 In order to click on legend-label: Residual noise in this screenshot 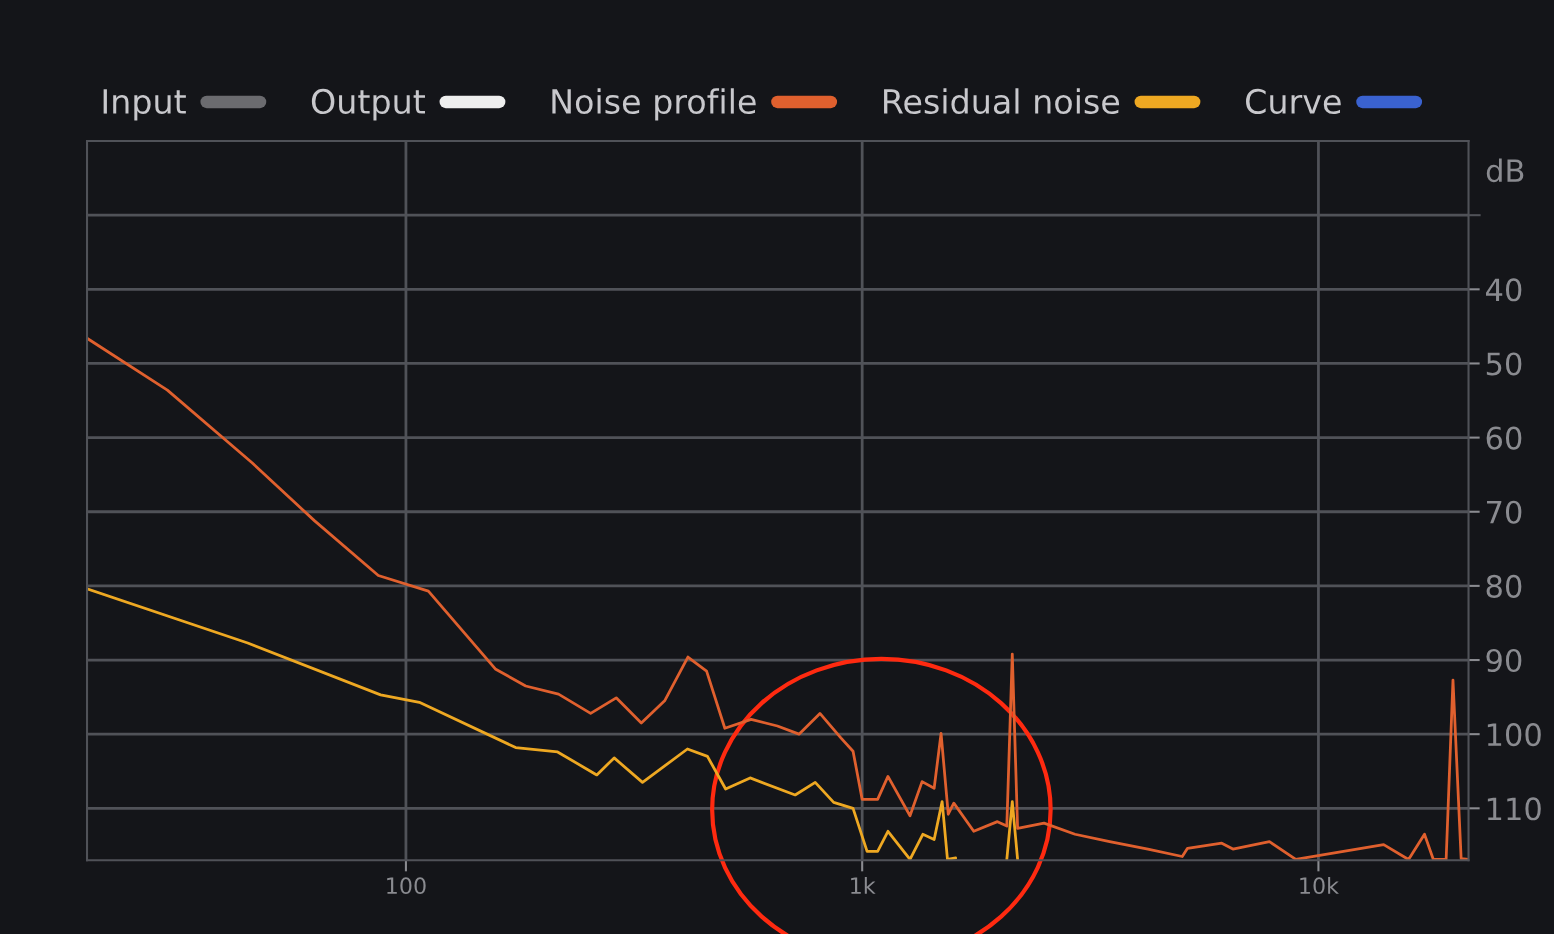, I will do `click(1002, 101)`.